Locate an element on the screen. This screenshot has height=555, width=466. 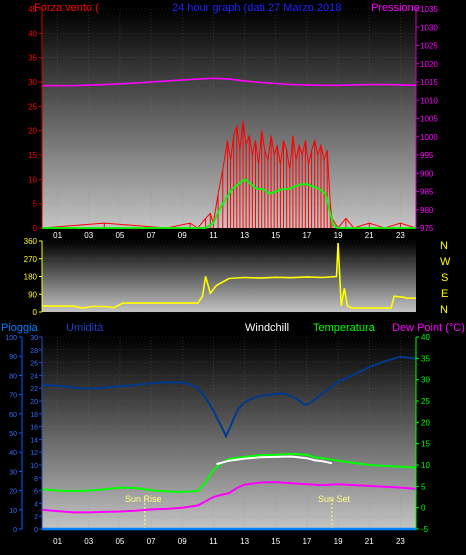
pressure-tick-label: 995 is located at coordinates (427, 155).